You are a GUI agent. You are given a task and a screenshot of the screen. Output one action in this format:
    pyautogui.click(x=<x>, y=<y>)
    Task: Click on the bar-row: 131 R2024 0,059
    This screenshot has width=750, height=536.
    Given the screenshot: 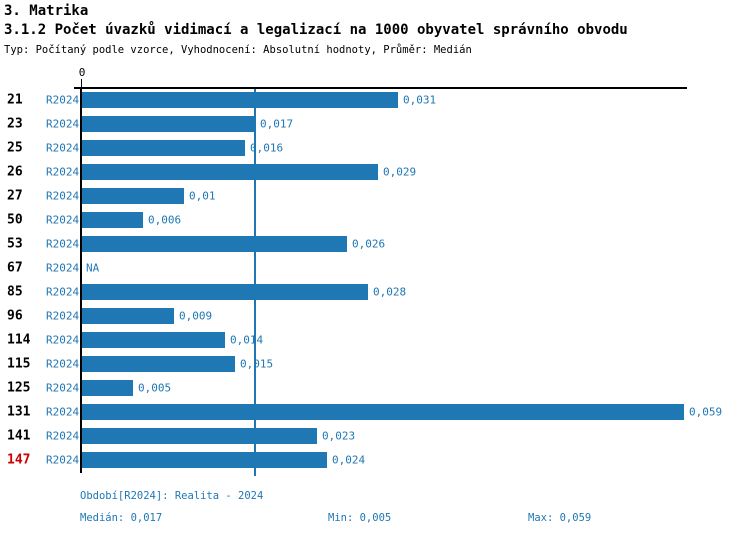 What is the action you would take?
    pyautogui.click(x=375, y=412)
    